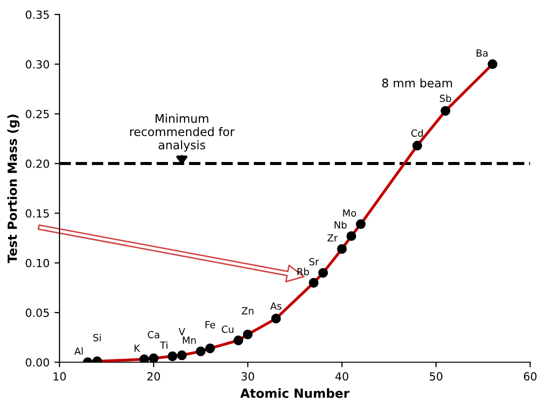  What do you see at coordinates (182, 332) in the screenshot?
I see `data-label: V` at bounding box center [182, 332].